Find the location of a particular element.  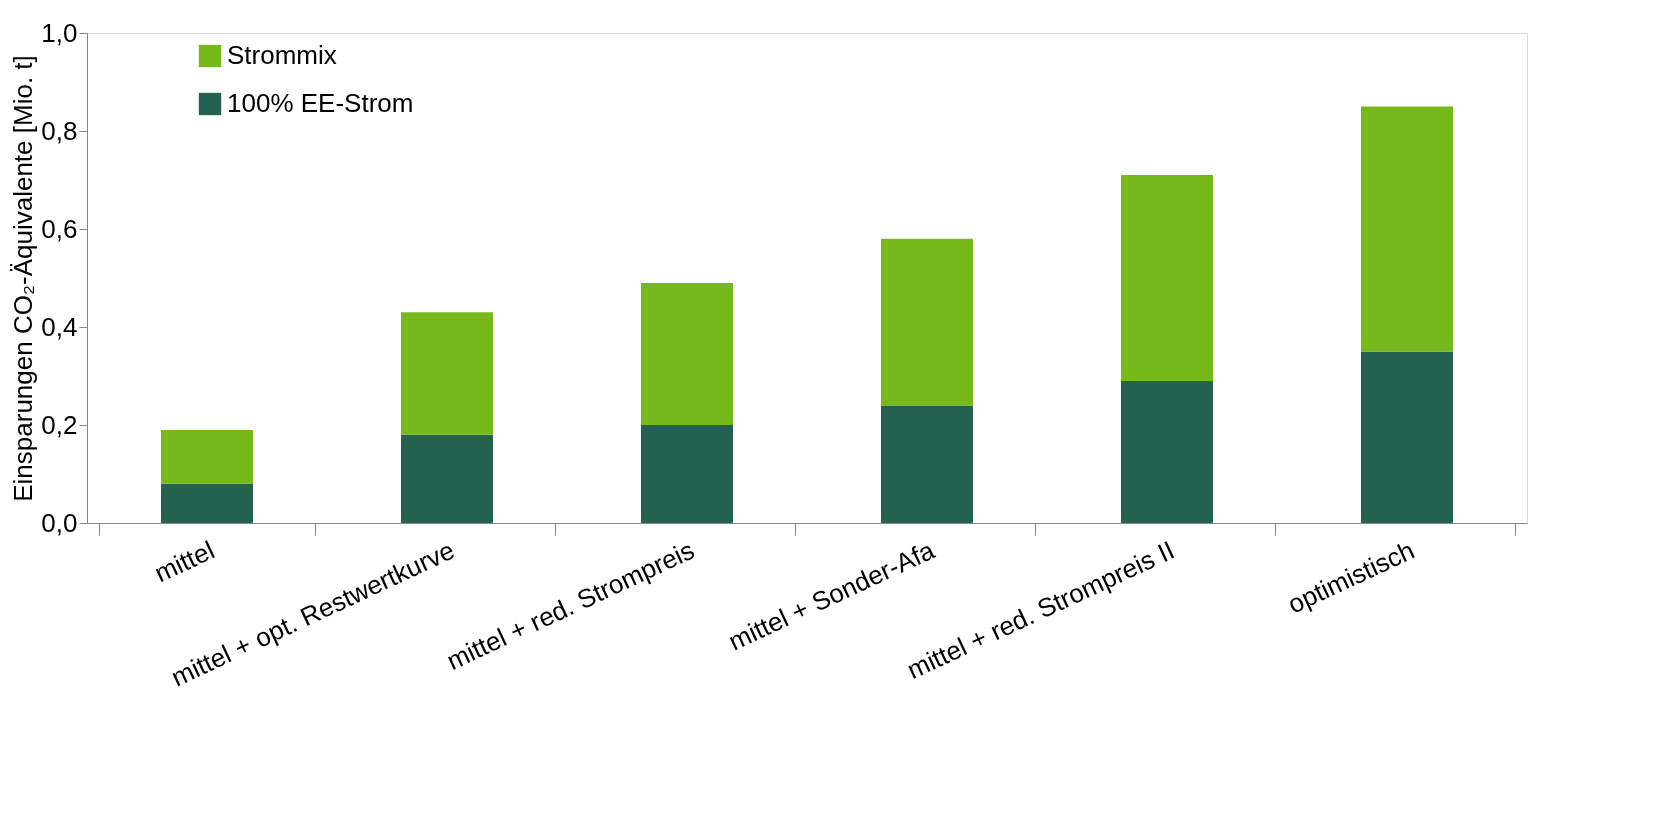

legend-label: 100% EE-Strom is located at coordinates (320, 103).